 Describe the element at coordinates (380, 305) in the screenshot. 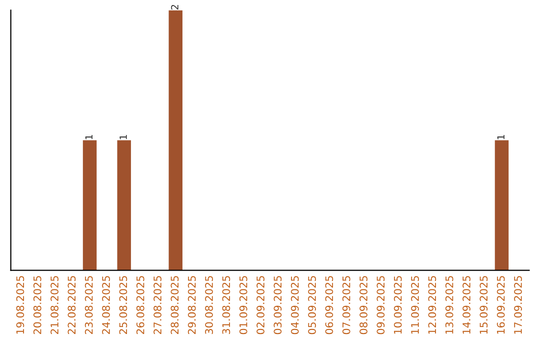

I see `x-tick-label: 09.09.2025` at that location.